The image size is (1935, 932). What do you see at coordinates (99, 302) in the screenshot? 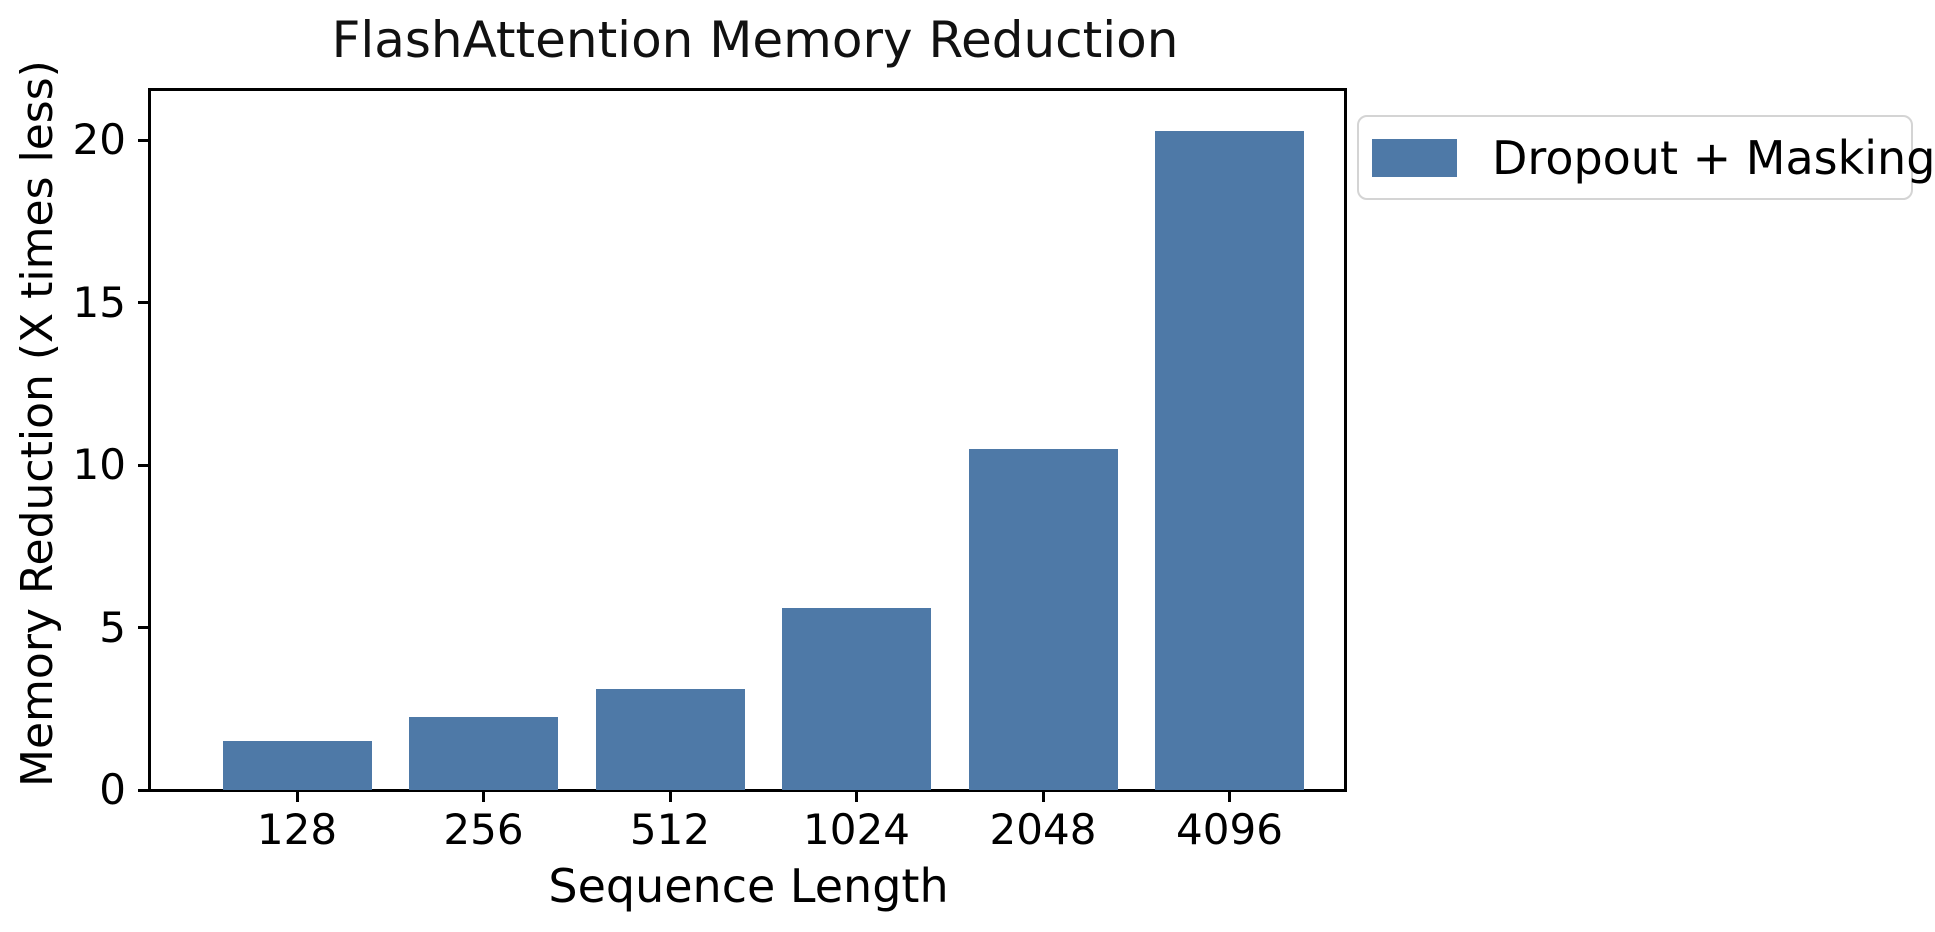
I see `y-tick-label: 15` at bounding box center [99, 302].